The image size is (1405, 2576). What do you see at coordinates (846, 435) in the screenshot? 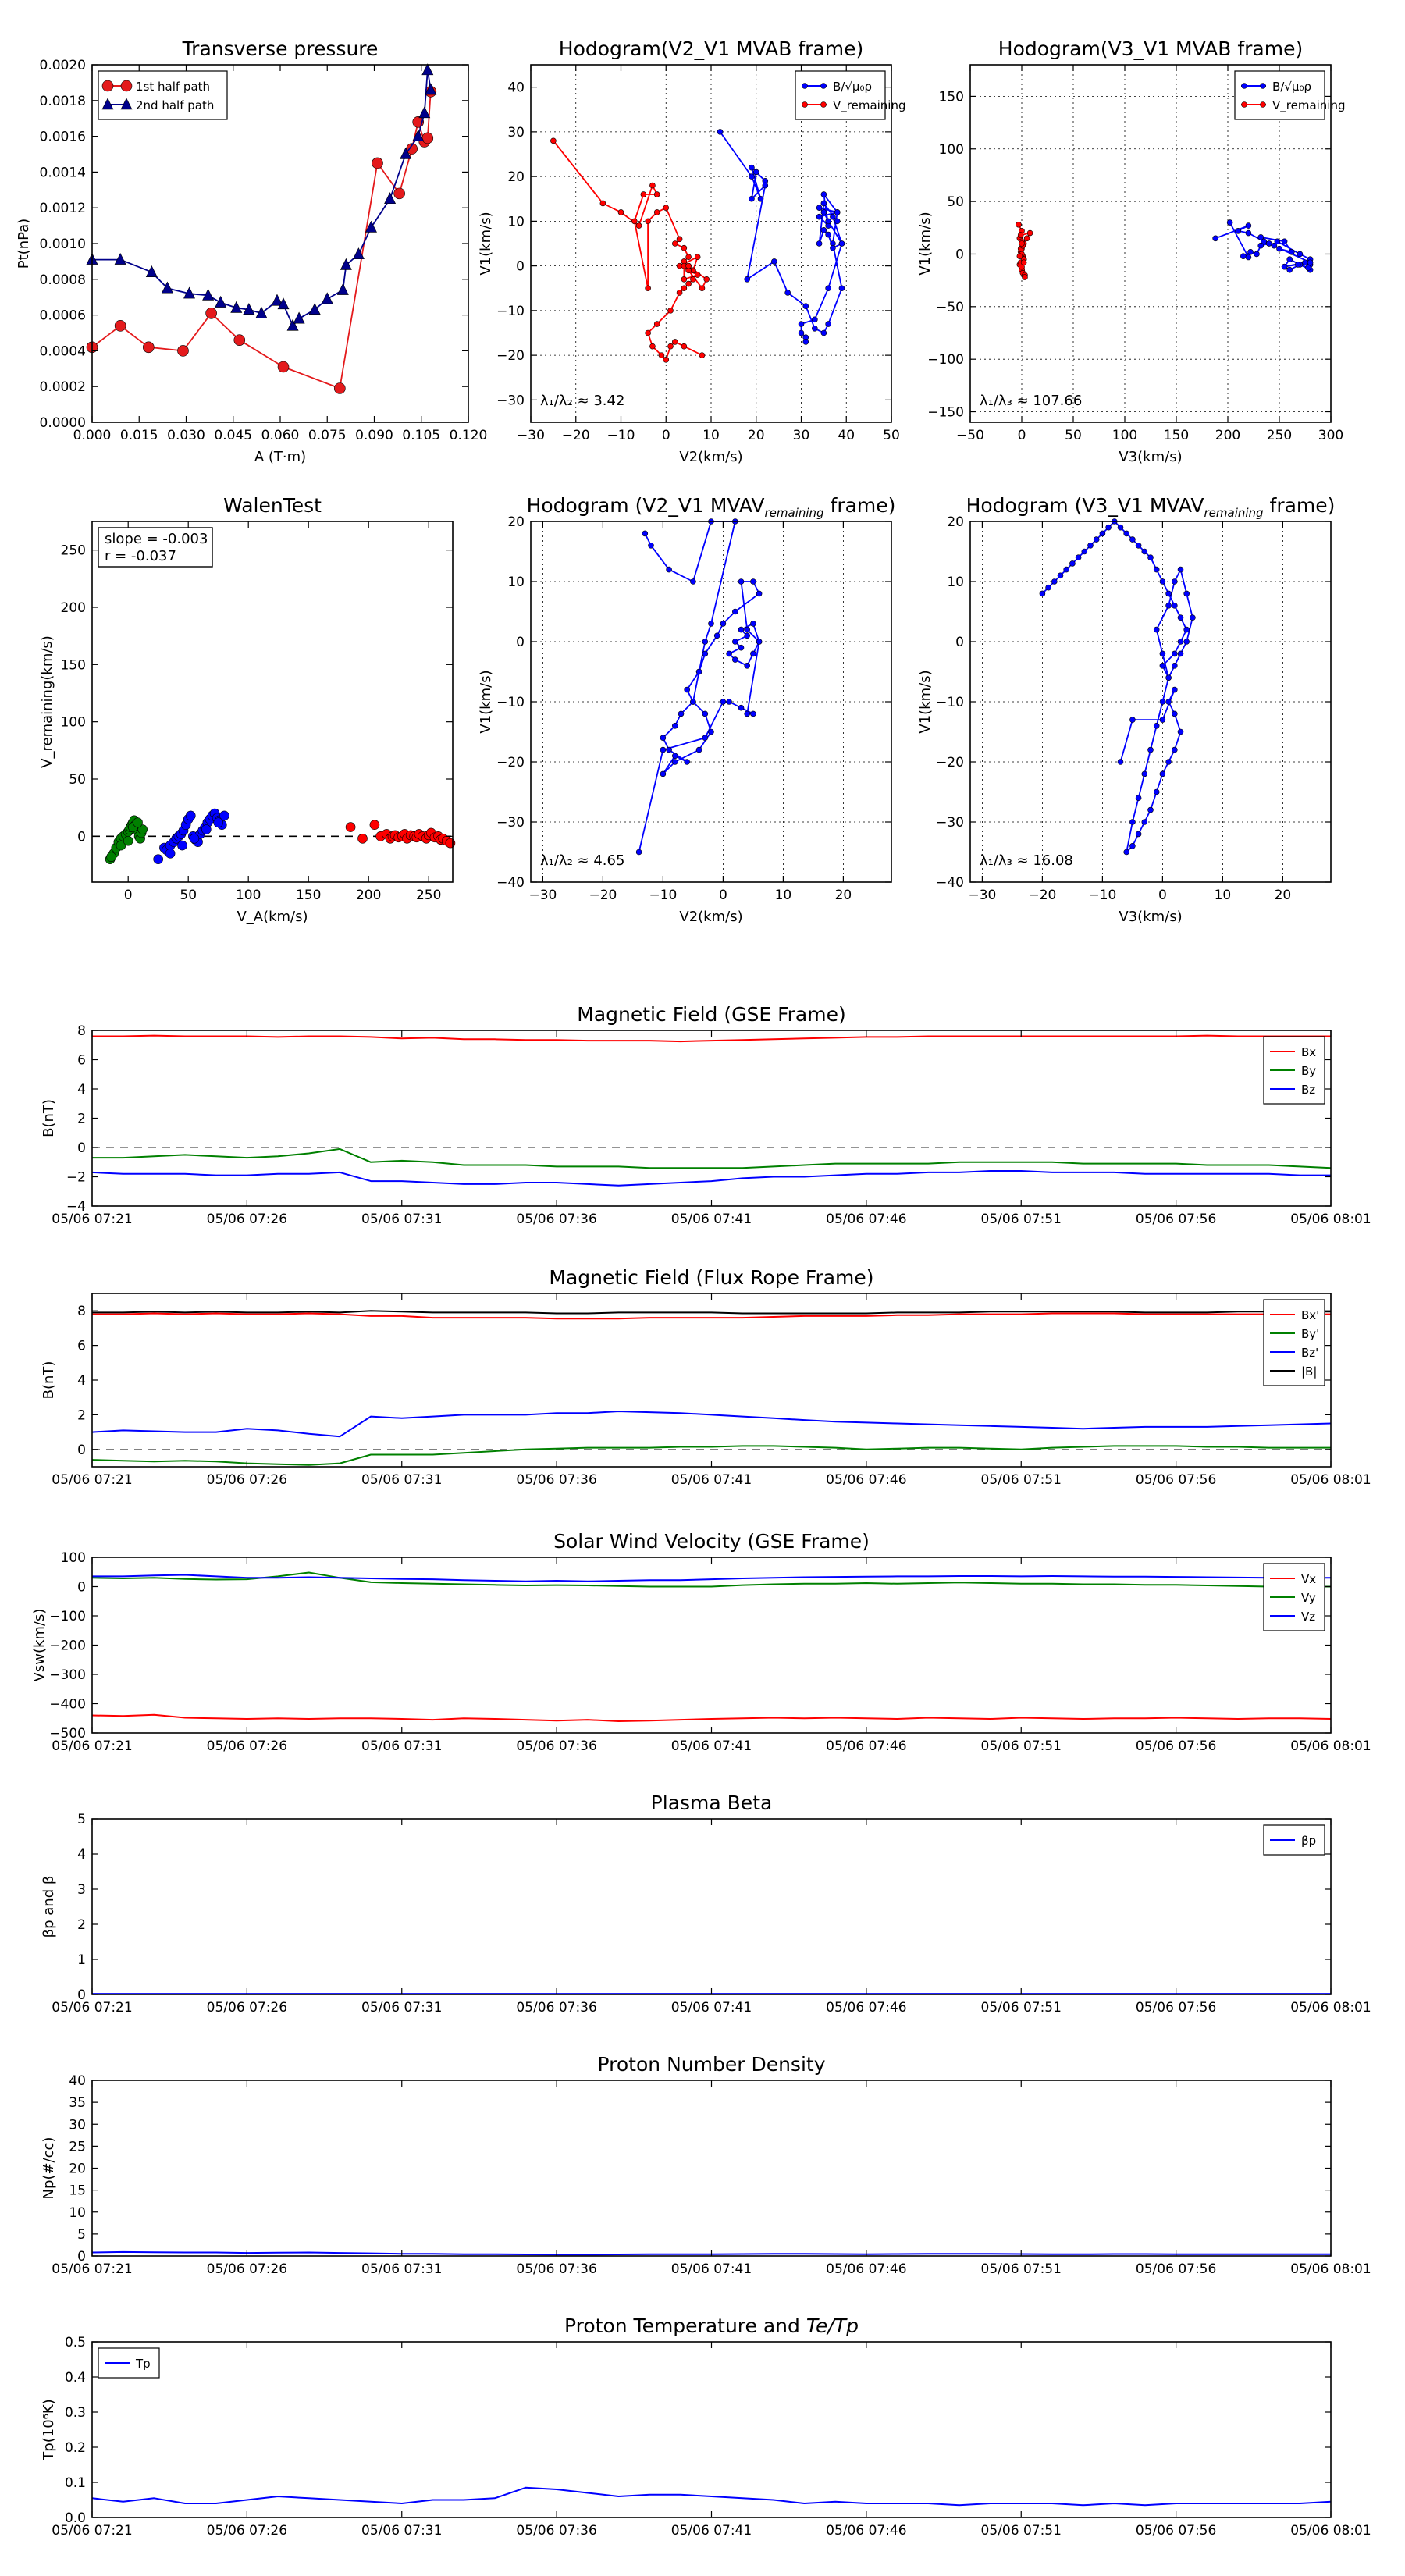
I see `x-tick-label: 40` at bounding box center [846, 435].